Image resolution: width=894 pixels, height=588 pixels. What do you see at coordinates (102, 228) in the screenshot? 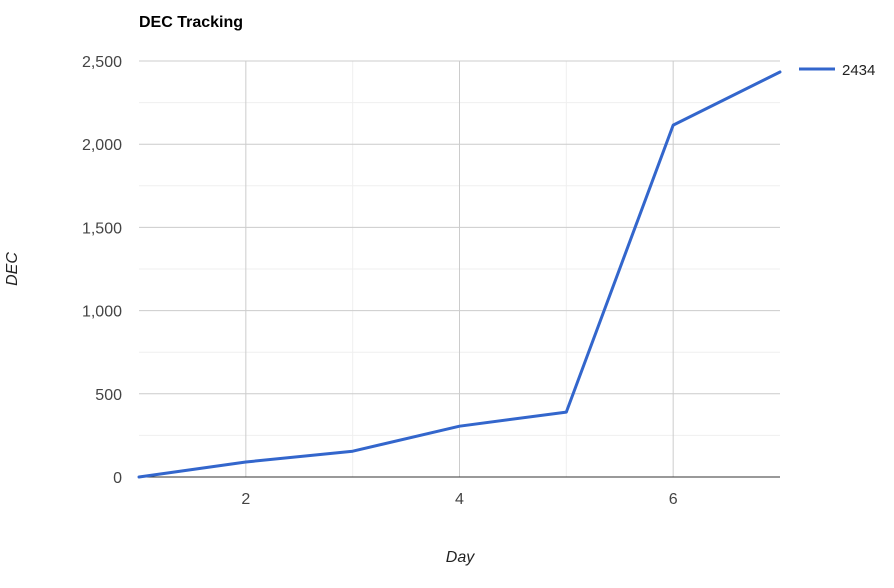
I see `y-tick-label: 1,500` at bounding box center [102, 228].